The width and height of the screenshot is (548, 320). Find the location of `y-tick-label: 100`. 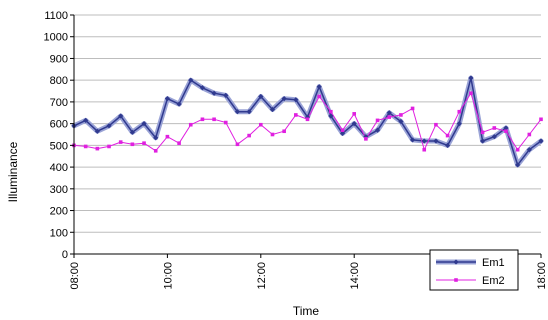

y-tick-label: 100 is located at coordinates (59, 233).